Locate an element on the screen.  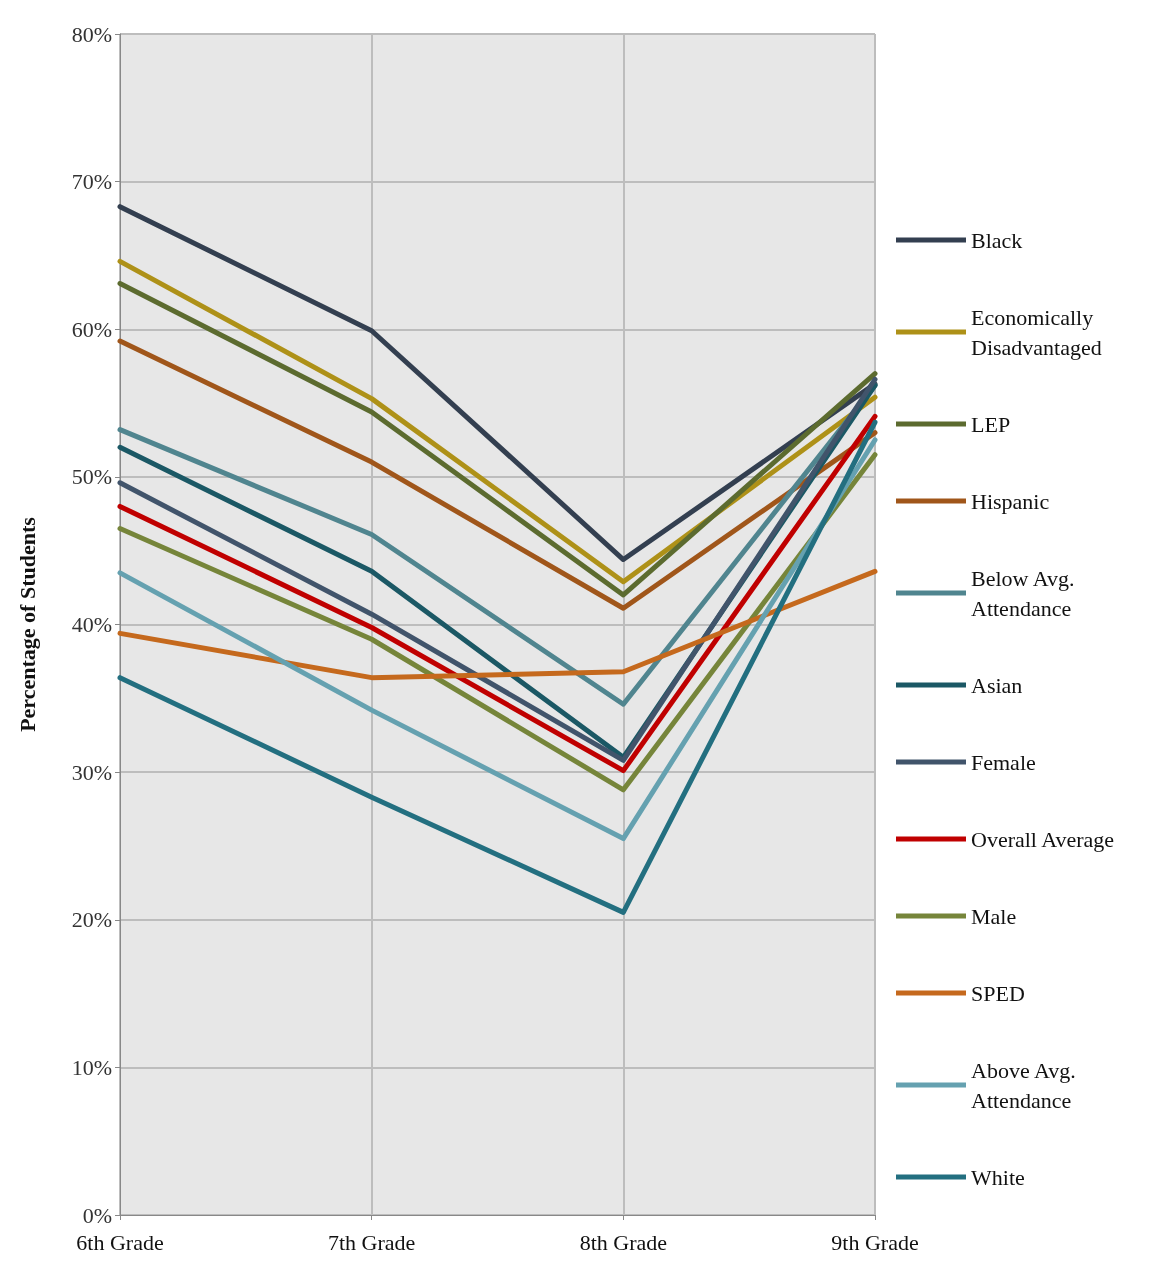
legend-label: Black is located at coordinates (997, 240).